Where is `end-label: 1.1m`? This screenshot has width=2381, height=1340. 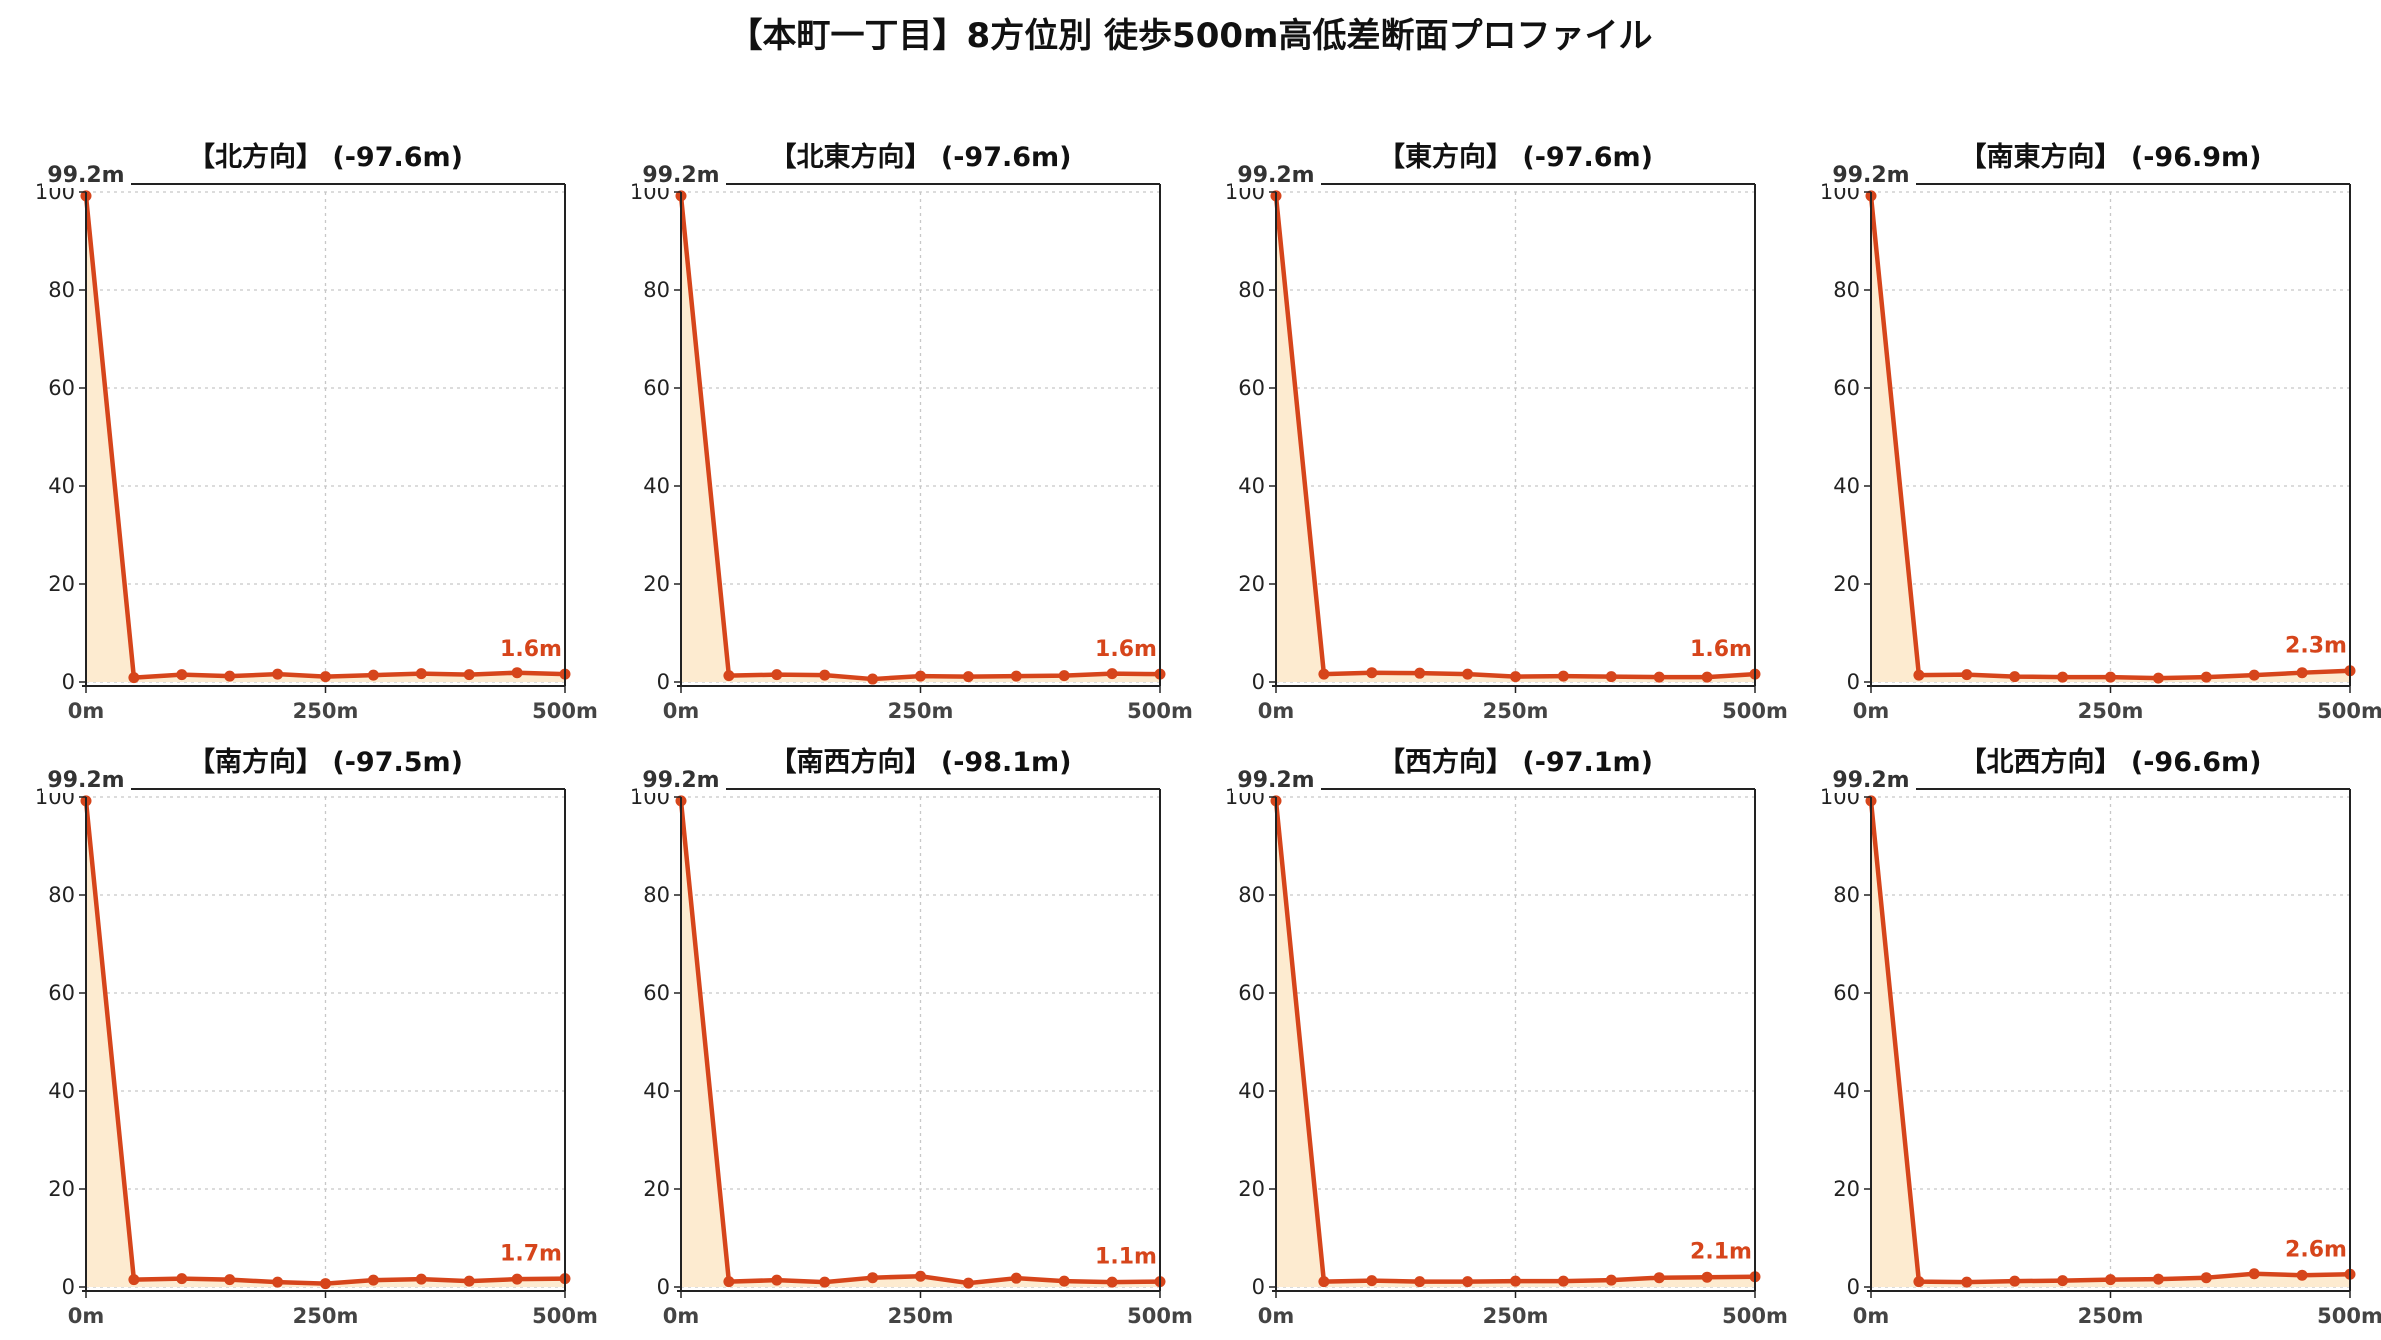
end-label: 1.1m is located at coordinates (1126, 1257).